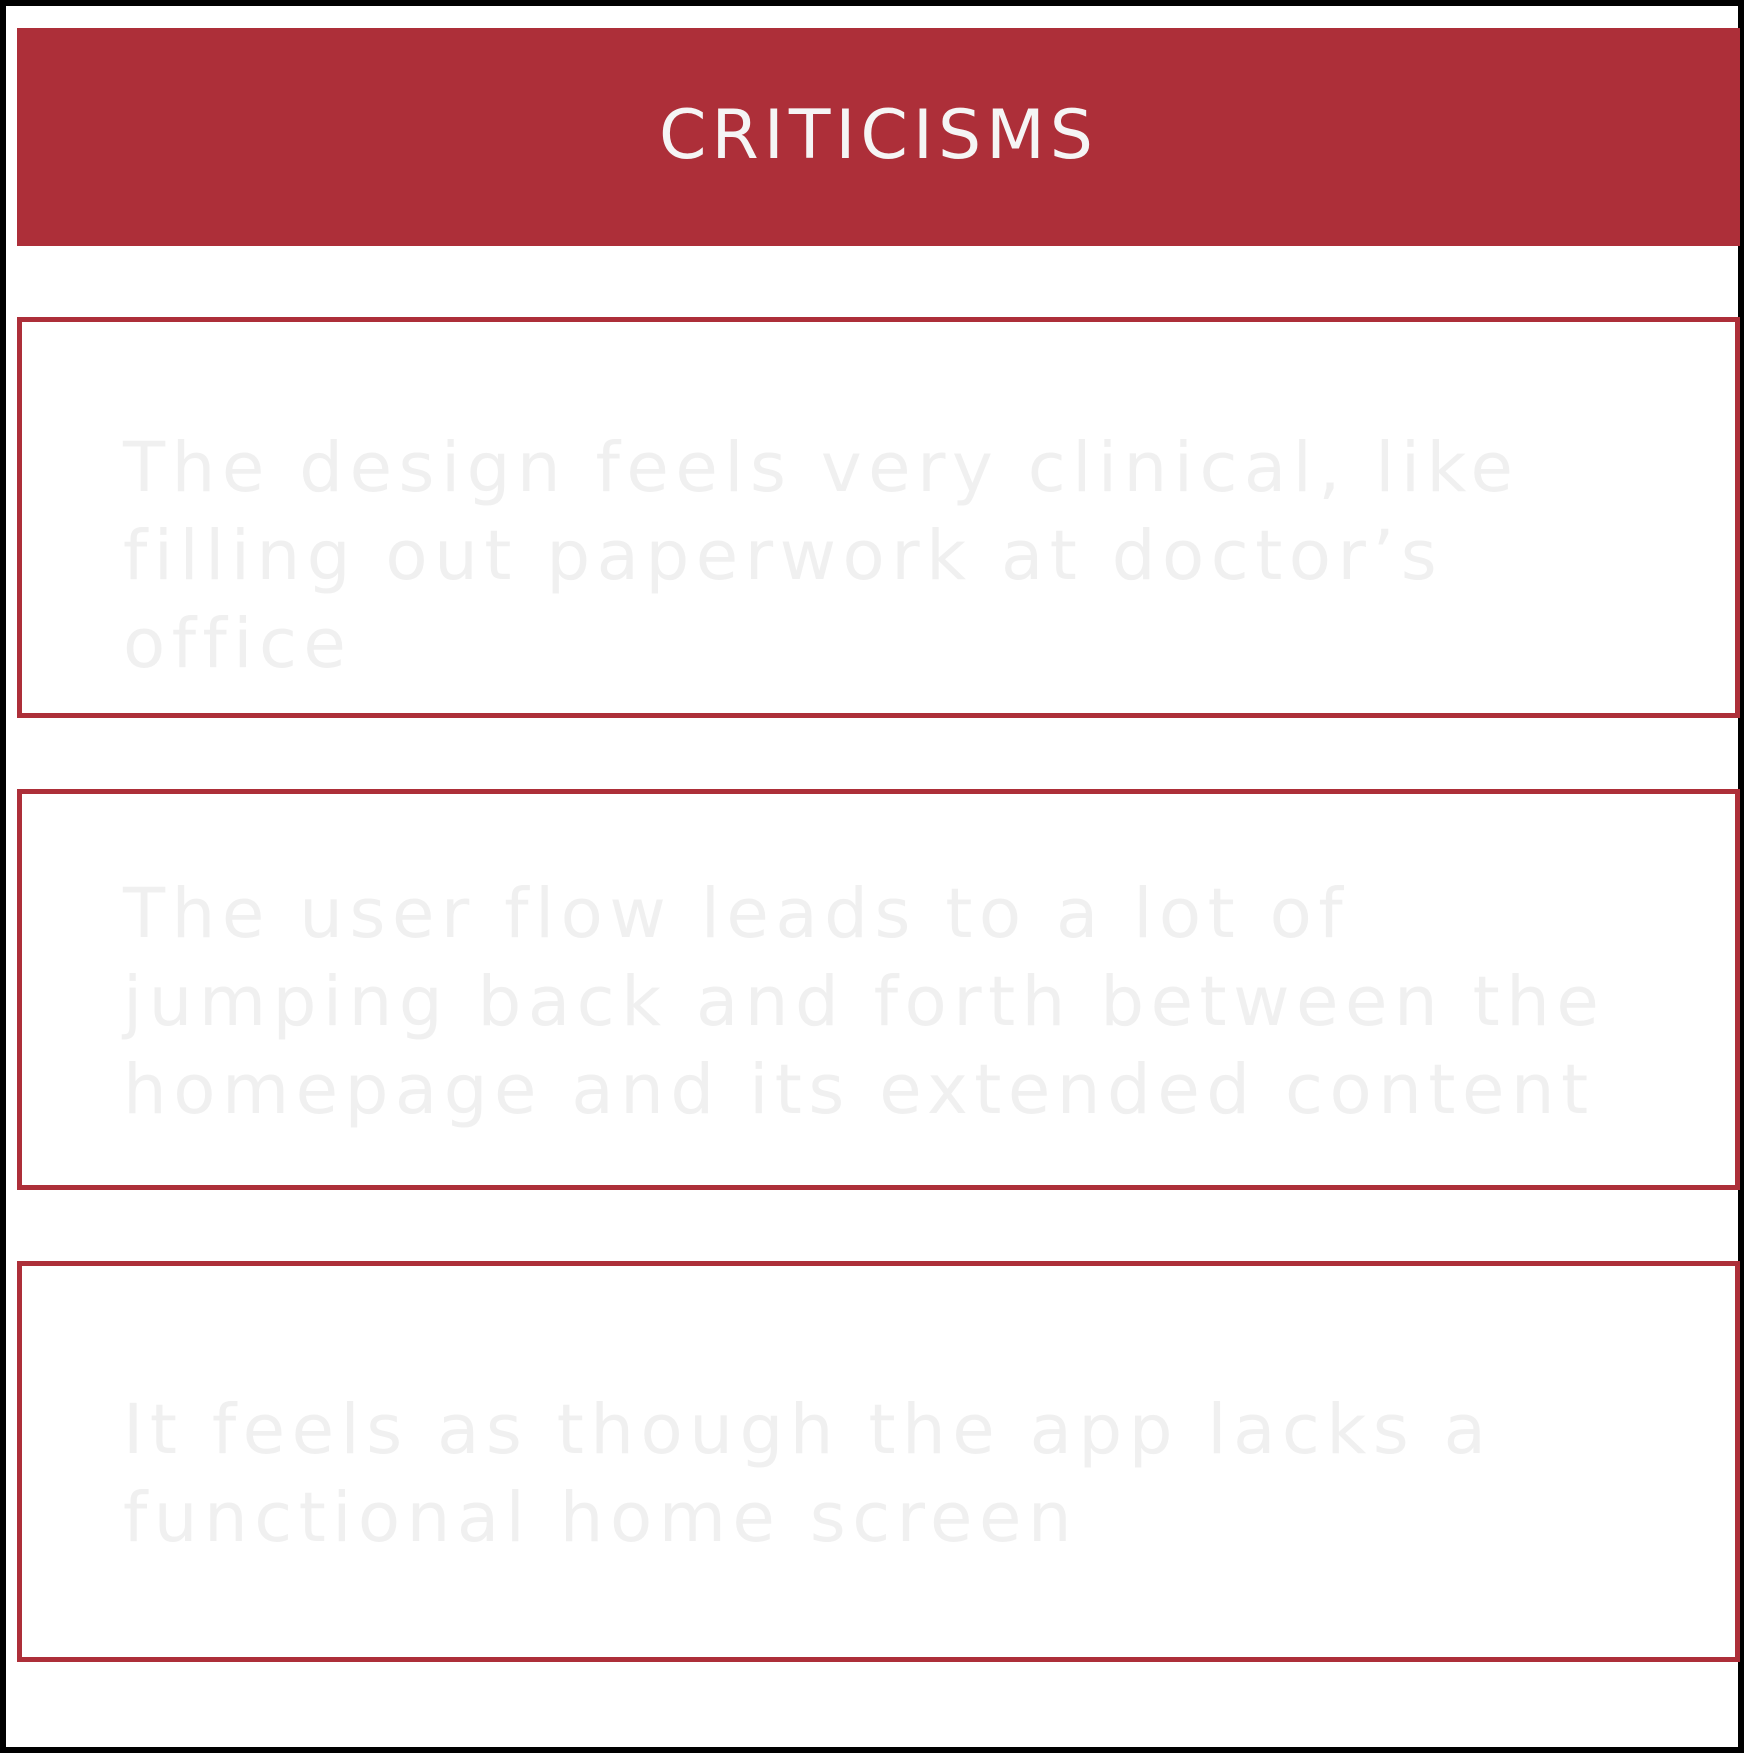 The height and width of the screenshot is (1753, 1744). I want to click on criticisms-header: CRITICISMS, so click(878, 137).